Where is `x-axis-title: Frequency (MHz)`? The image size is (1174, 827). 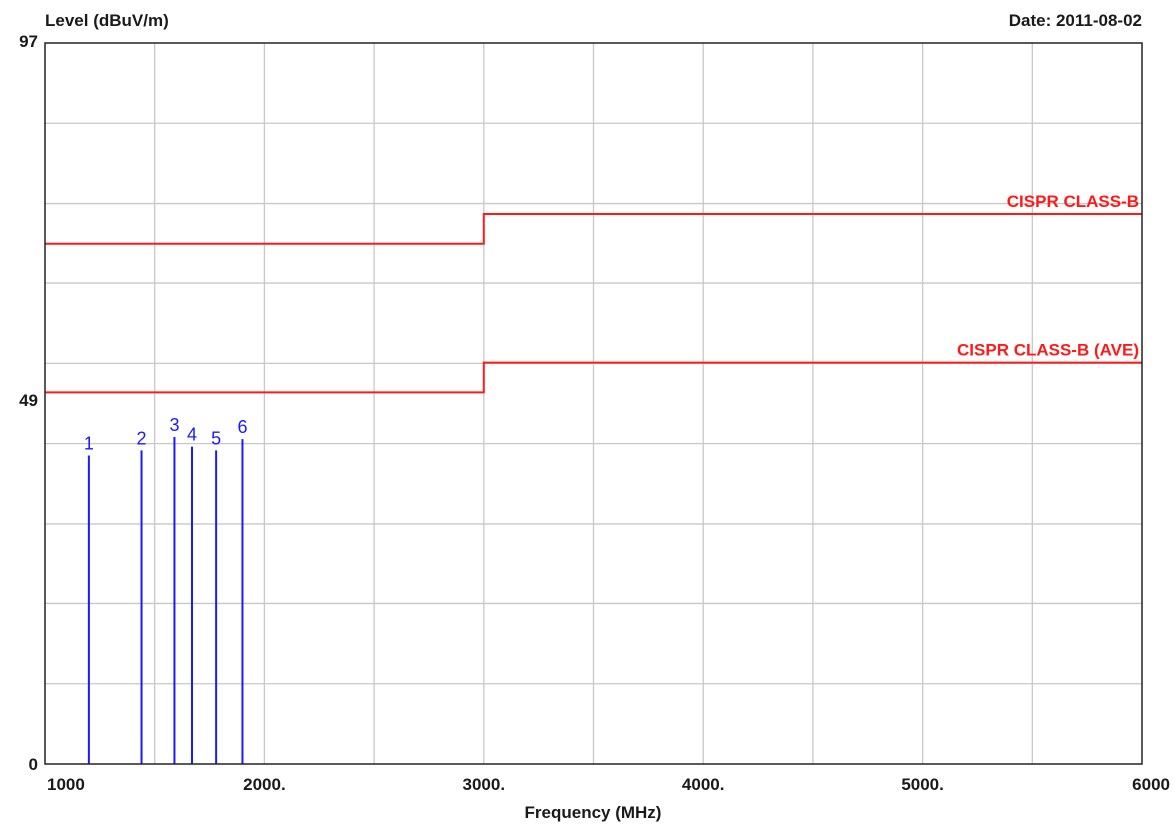
x-axis-title: Frequency (MHz) is located at coordinates (593, 812).